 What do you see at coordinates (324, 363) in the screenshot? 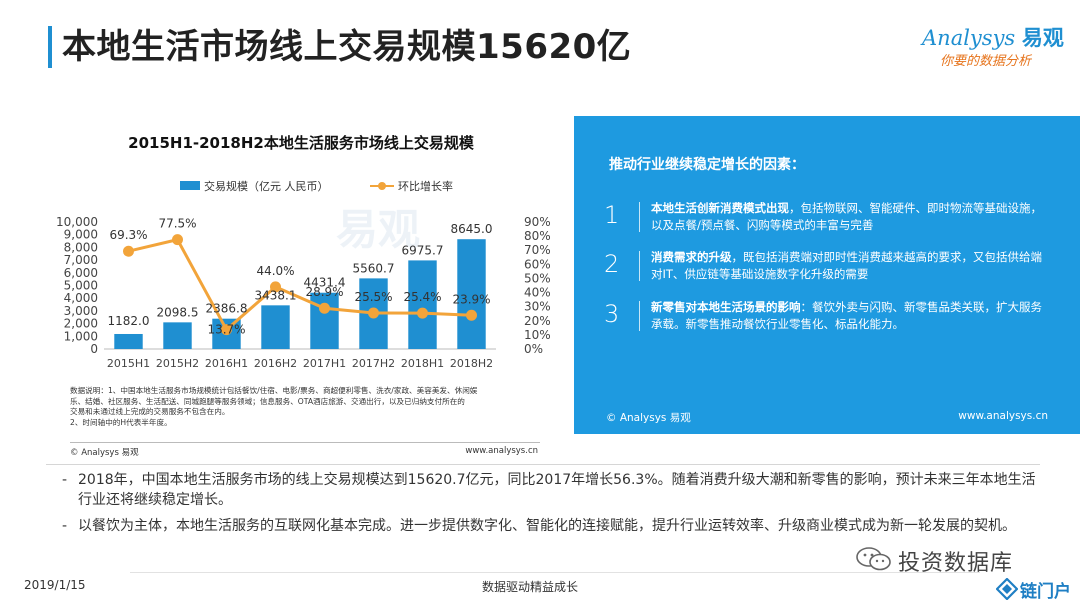
I see `x-tick-label: 2017H1` at bounding box center [324, 363].